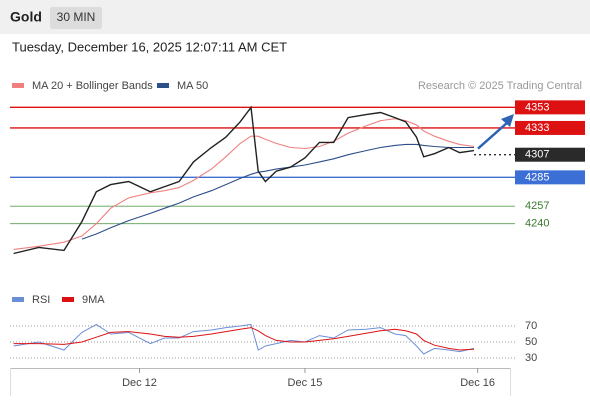  I want to click on timeframe-box, so click(76, 18).